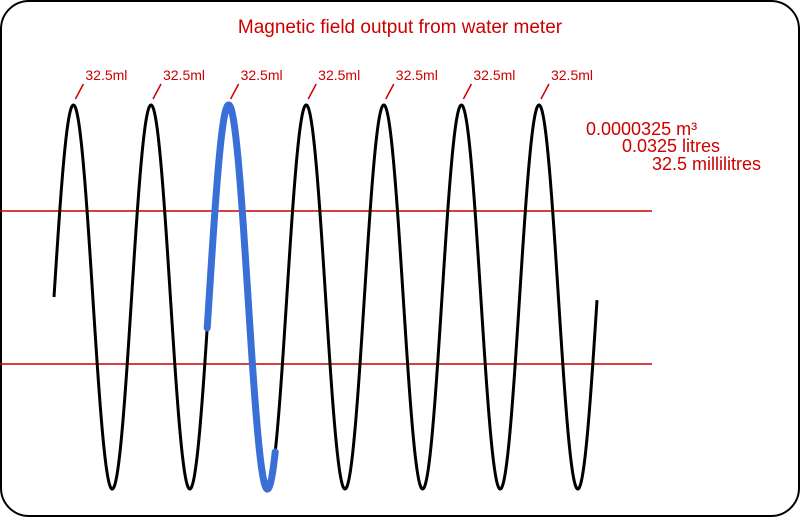  I want to click on highlighted-pulse, so click(241, 297).